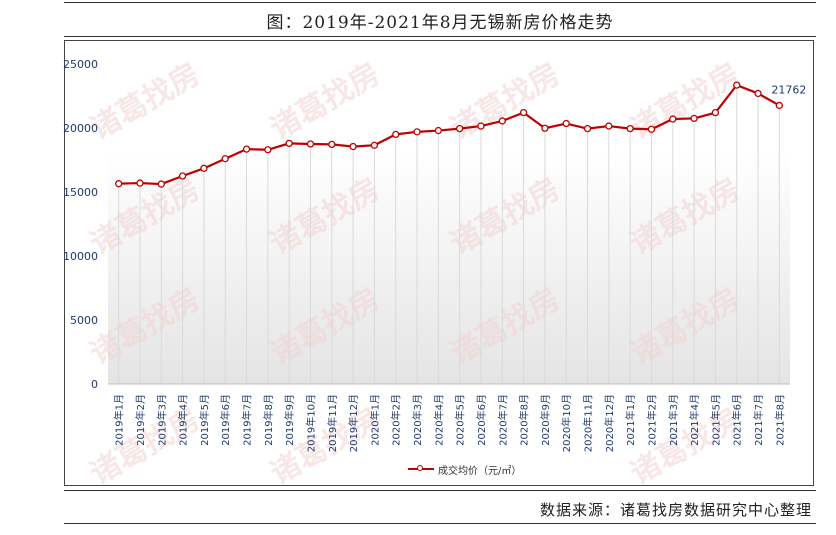 The image size is (836, 535). I want to click on x-tick-label: 2021年5月, so click(715, 420).